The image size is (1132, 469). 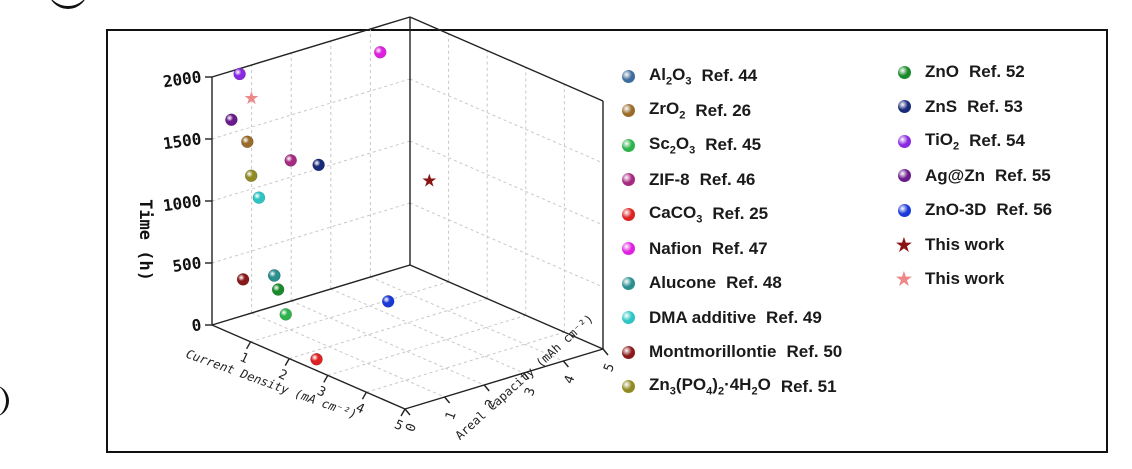 What do you see at coordinates (709, 391) in the screenshot?
I see `legend-subscript: 4` at bounding box center [709, 391].